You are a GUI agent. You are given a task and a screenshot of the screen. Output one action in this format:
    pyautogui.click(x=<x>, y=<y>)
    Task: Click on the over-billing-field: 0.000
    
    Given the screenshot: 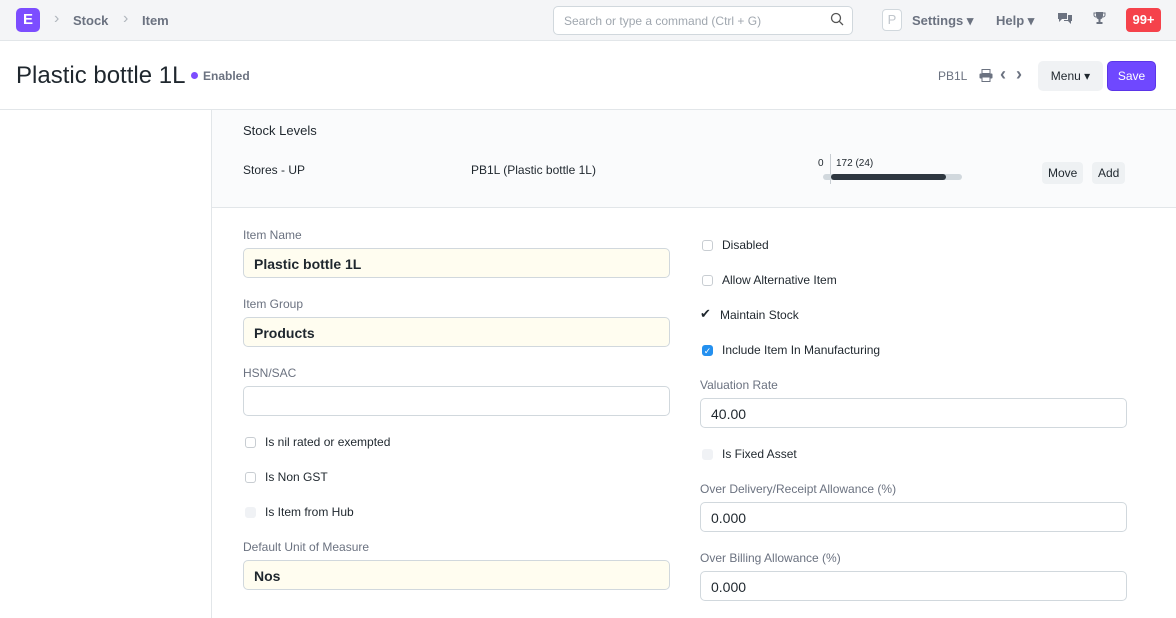 What is the action you would take?
    pyautogui.click(x=913, y=586)
    